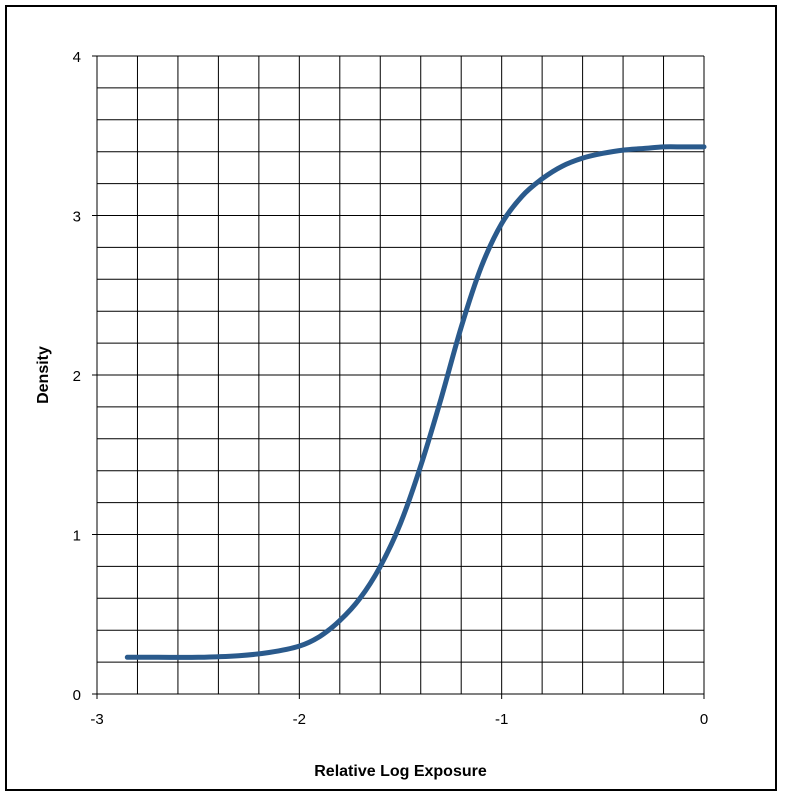 The width and height of the screenshot is (786, 799). What do you see at coordinates (77, 695) in the screenshot?
I see `y-tick-label: 0` at bounding box center [77, 695].